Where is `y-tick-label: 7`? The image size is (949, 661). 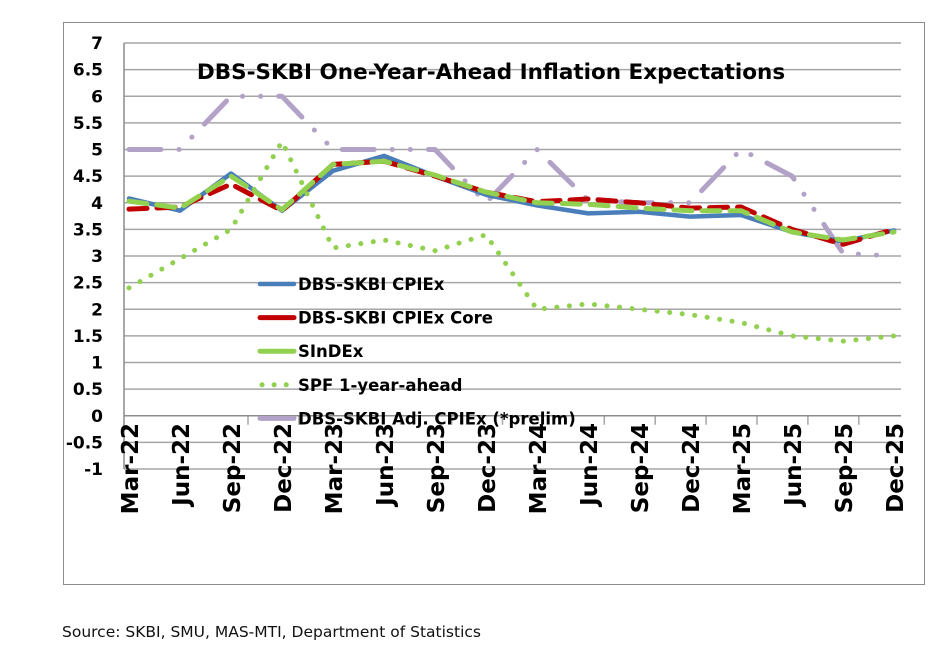
y-tick-label: 7 is located at coordinates (97, 44).